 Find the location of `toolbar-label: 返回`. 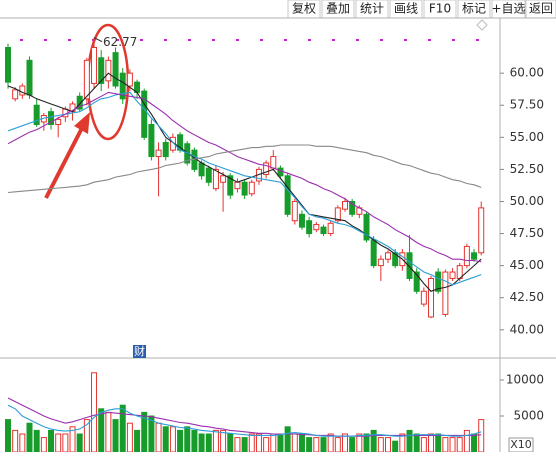

toolbar-label: 返回 is located at coordinates (541, 9).